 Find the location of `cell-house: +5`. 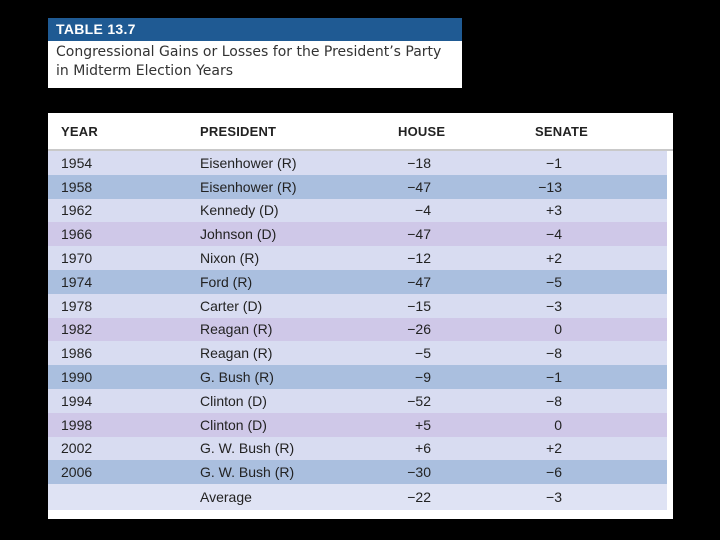

cell-house: +5 is located at coordinates (423, 424).